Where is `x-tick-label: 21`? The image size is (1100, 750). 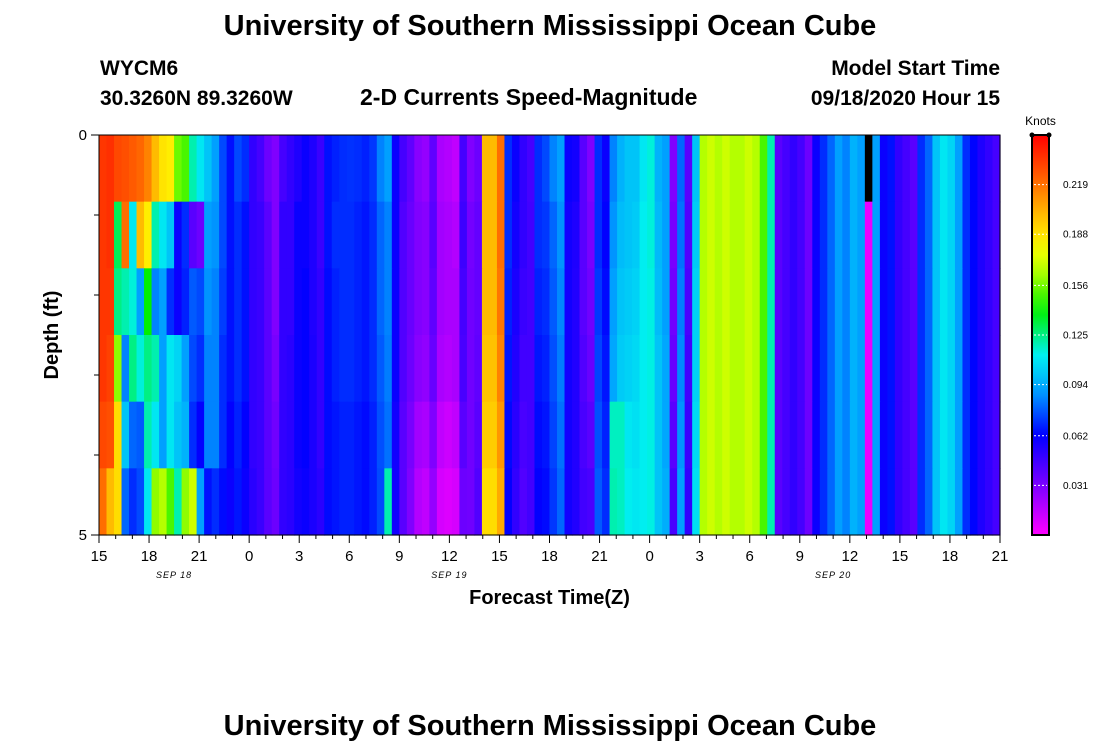 x-tick-label: 21 is located at coordinates (599, 556).